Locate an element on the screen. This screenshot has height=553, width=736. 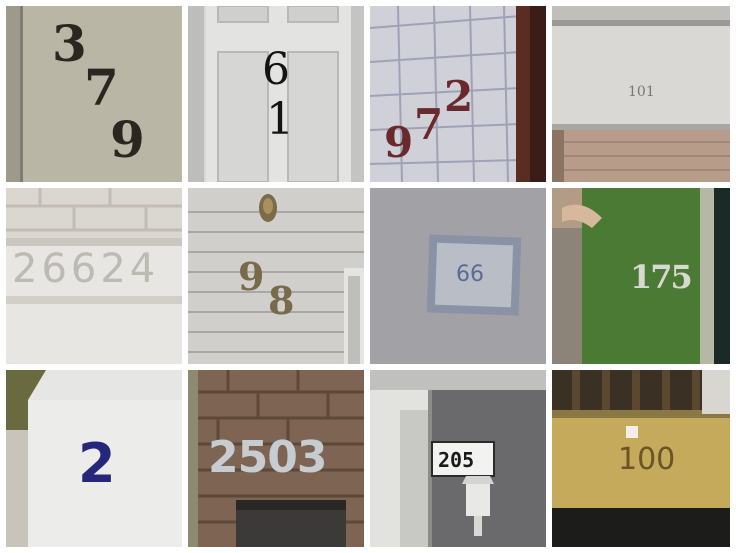
number-label: 205 is located at coordinates (456, 460).